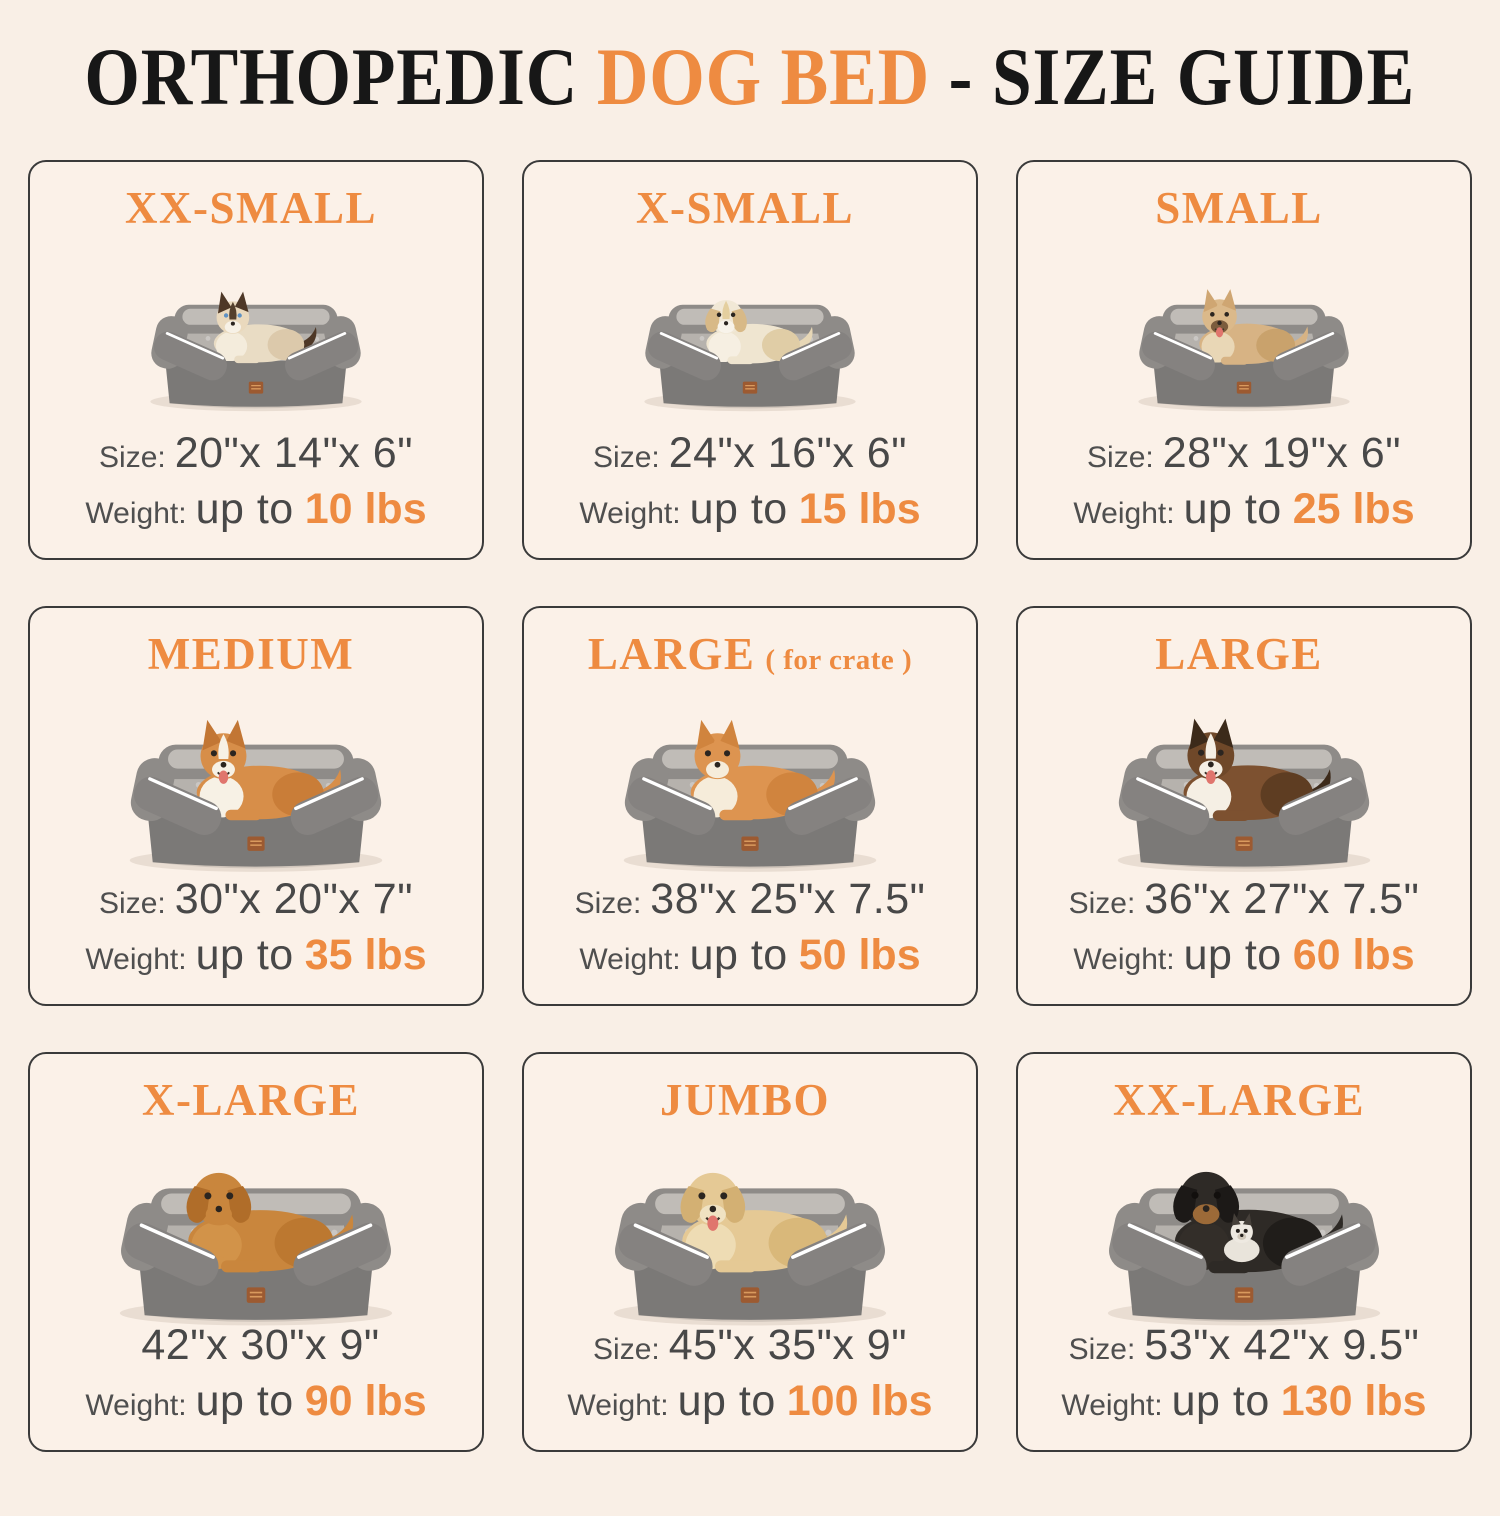 Image resolution: width=1500 pixels, height=1516 pixels. What do you see at coordinates (251, 654) in the screenshot?
I see `size-name: MEDIUM` at bounding box center [251, 654].